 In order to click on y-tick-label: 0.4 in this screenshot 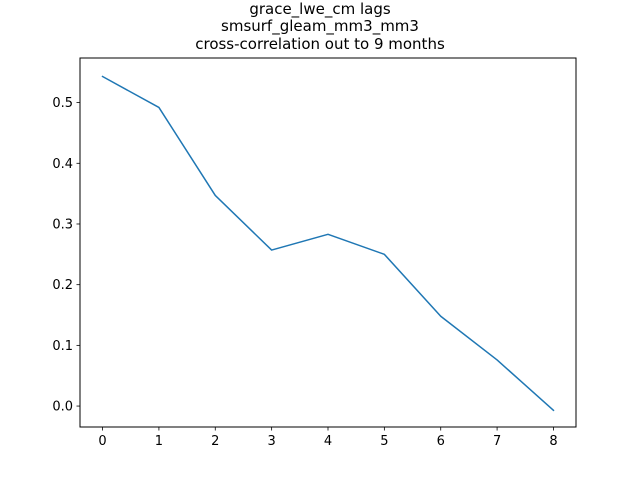, I will do `click(62, 164)`.